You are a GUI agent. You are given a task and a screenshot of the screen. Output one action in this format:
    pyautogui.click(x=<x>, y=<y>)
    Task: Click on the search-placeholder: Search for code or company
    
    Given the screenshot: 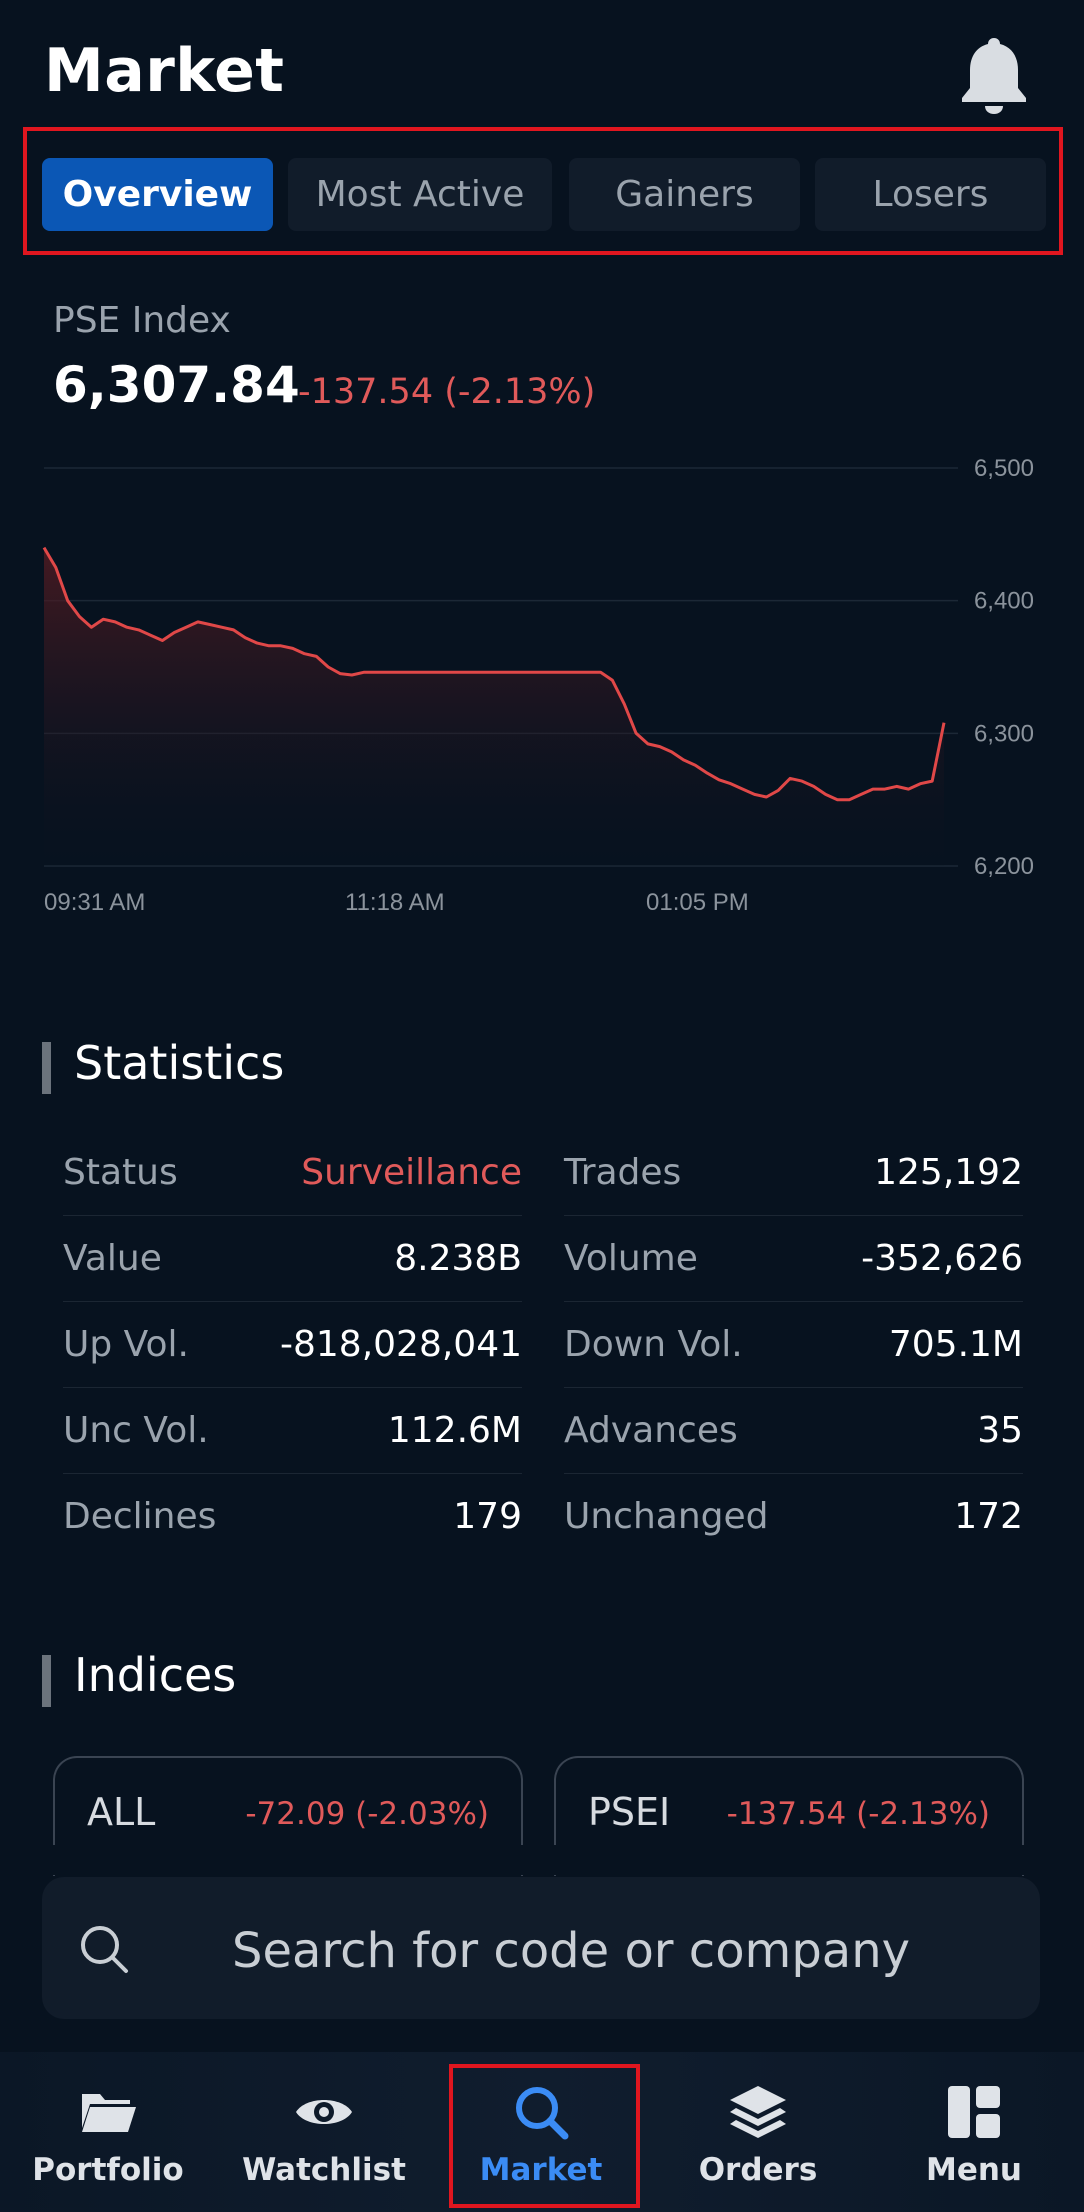 What is the action you would take?
    pyautogui.click(x=571, y=1951)
    